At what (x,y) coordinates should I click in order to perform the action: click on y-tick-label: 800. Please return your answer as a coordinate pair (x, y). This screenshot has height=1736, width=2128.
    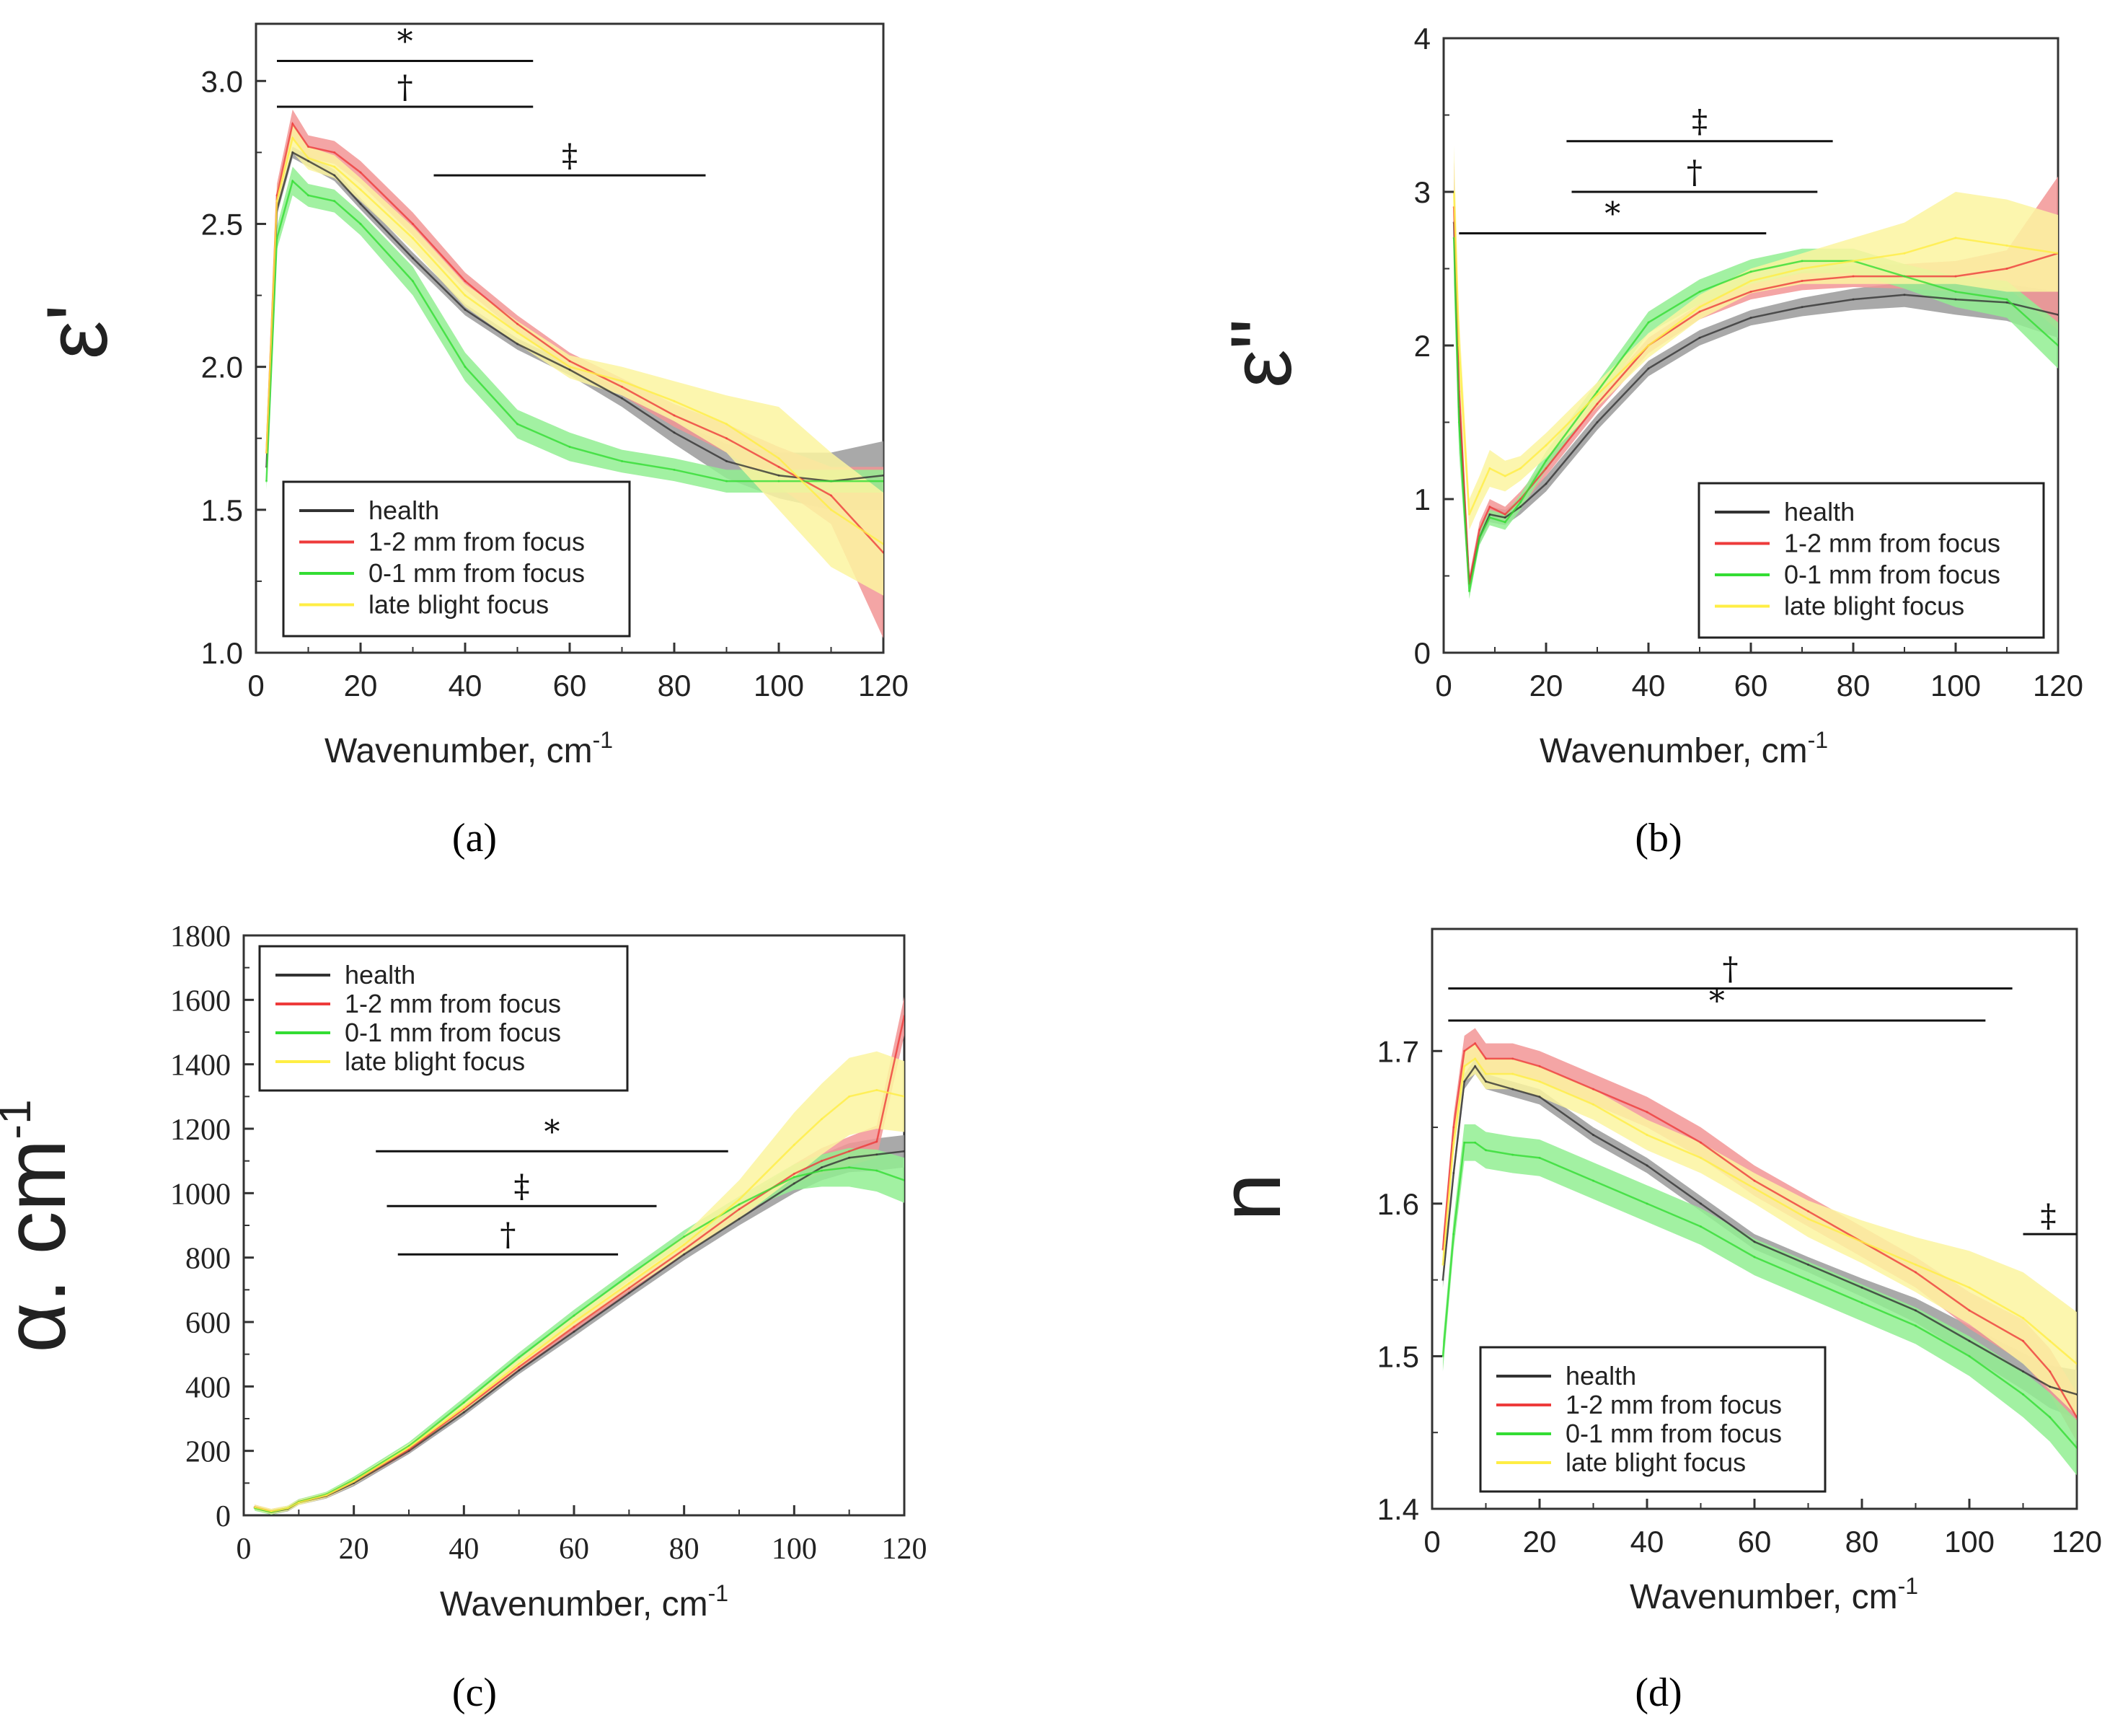
    Looking at the image, I should click on (208, 1259).